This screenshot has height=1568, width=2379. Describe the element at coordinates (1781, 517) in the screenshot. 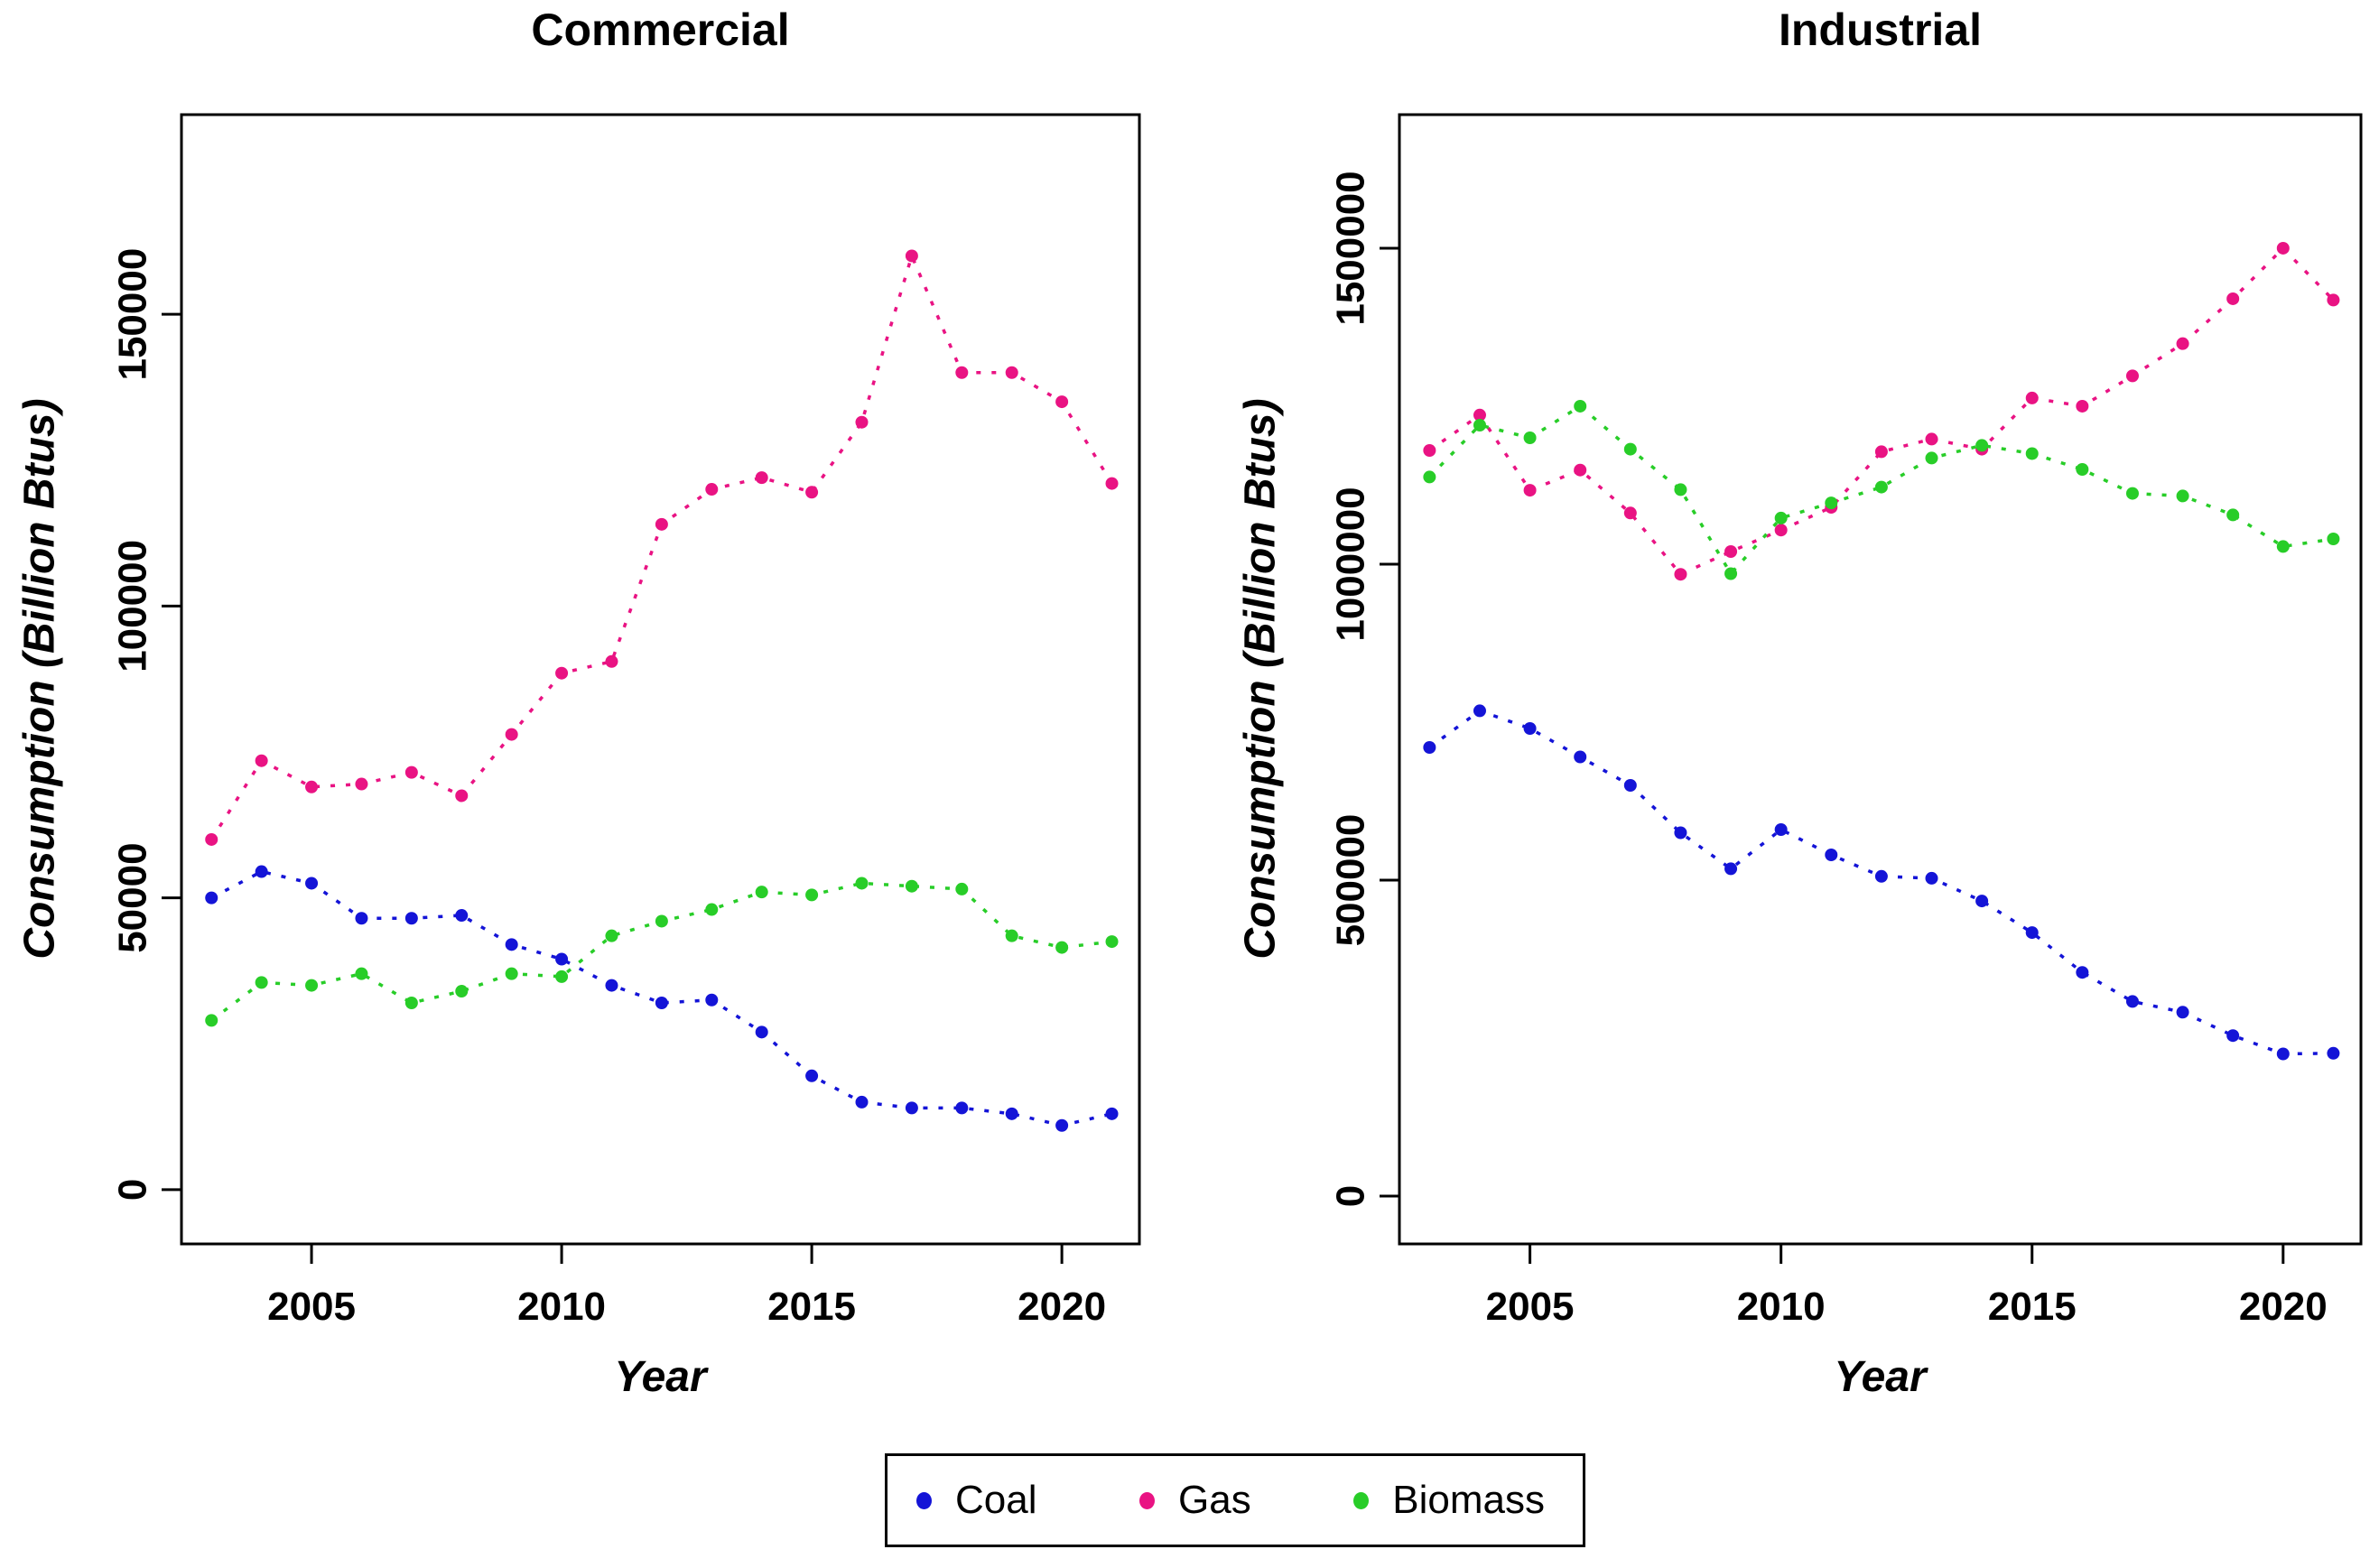

I see `industrial-biomass-point-2010` at that location.